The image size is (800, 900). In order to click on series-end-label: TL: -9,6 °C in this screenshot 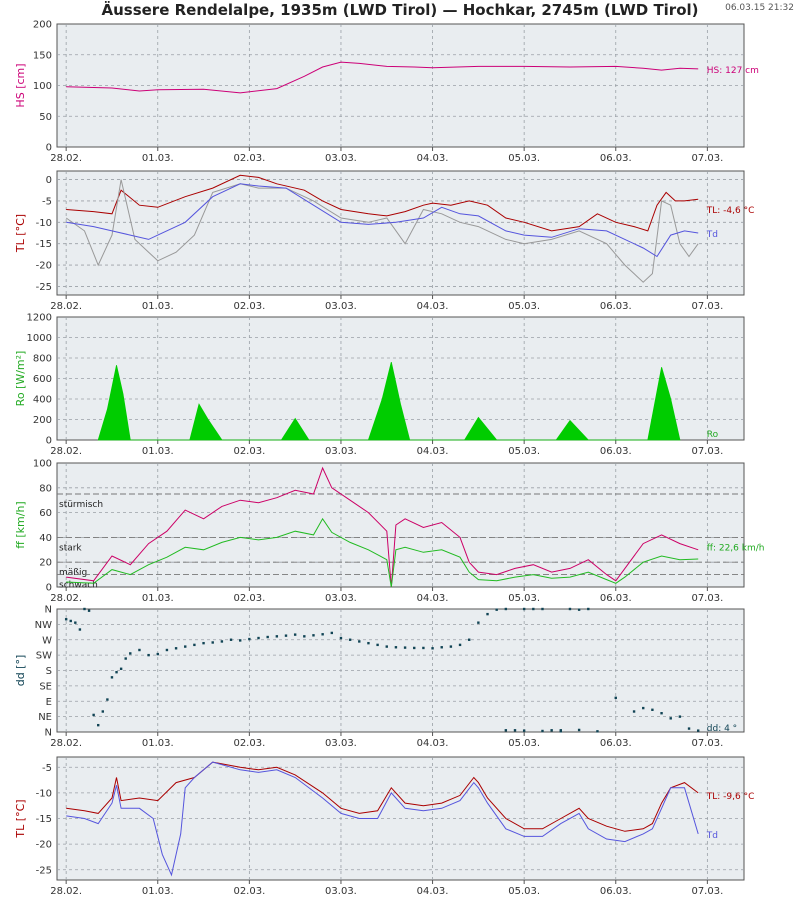, I will do `click(730, 797)`.